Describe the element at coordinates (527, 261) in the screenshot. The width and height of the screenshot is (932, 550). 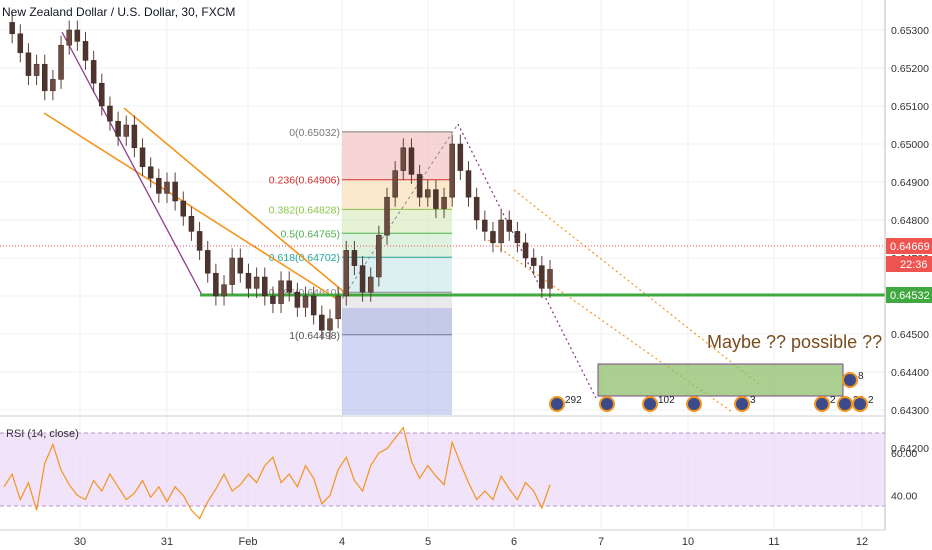
I see `projection-path-line` at that location.